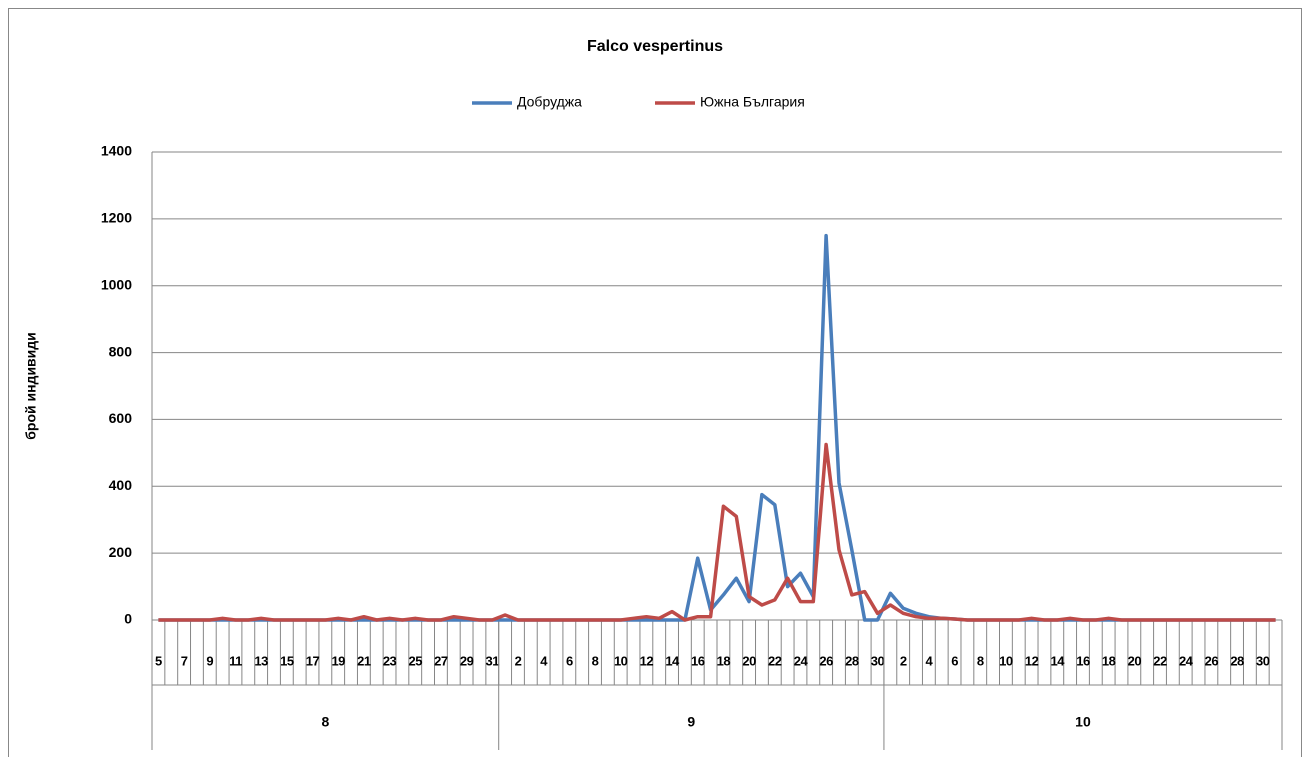 This screenshot has width=1310, height=757. I want to click on x-tick-label: 31, so click(493, 660).